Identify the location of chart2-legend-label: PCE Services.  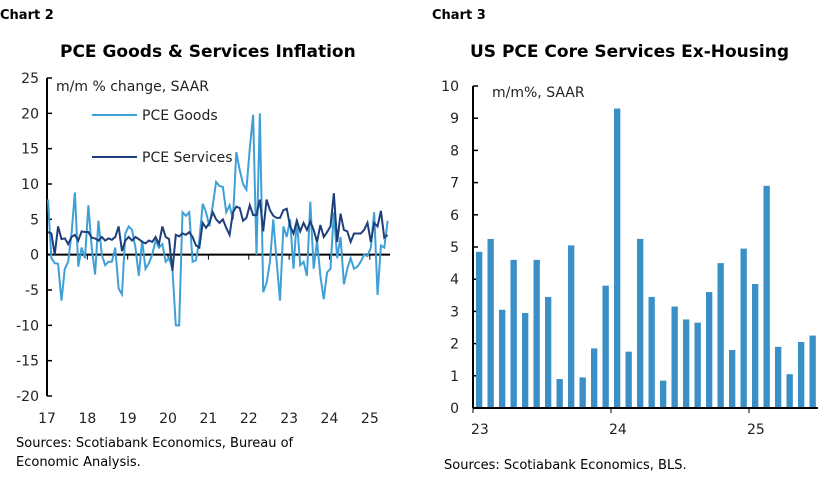
(187, 158).